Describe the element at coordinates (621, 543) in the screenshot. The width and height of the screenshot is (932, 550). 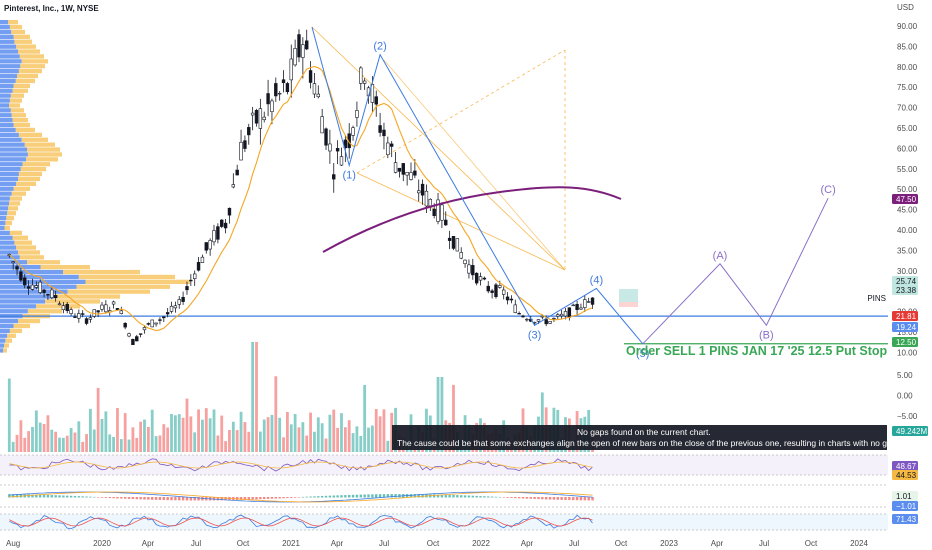
I see `time-tick-label: Oct` at that location.